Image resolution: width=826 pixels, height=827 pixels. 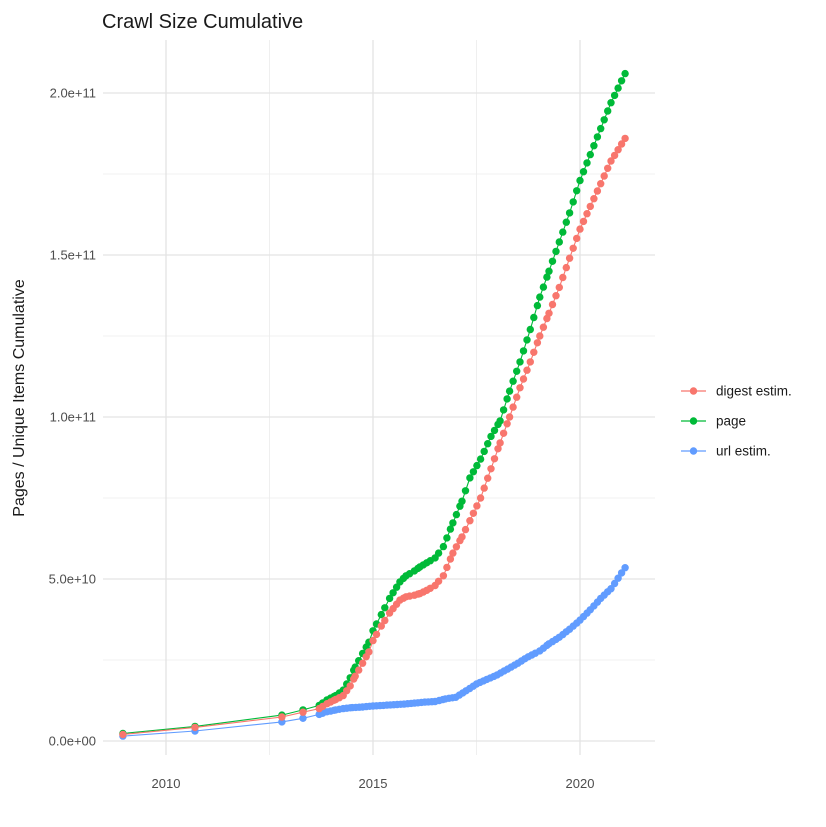 I want to click on legend-item-url-estim: url estim., so click(x=726, y=451).